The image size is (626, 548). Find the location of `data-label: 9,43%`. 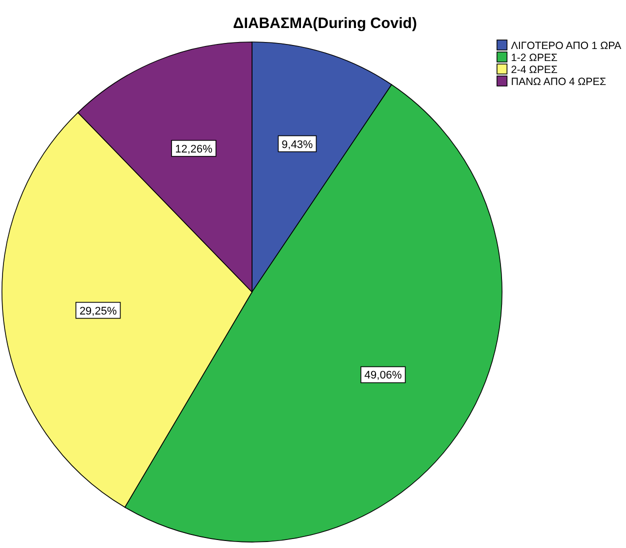

data-label: 9,43% is located at coordinates (298, 144).